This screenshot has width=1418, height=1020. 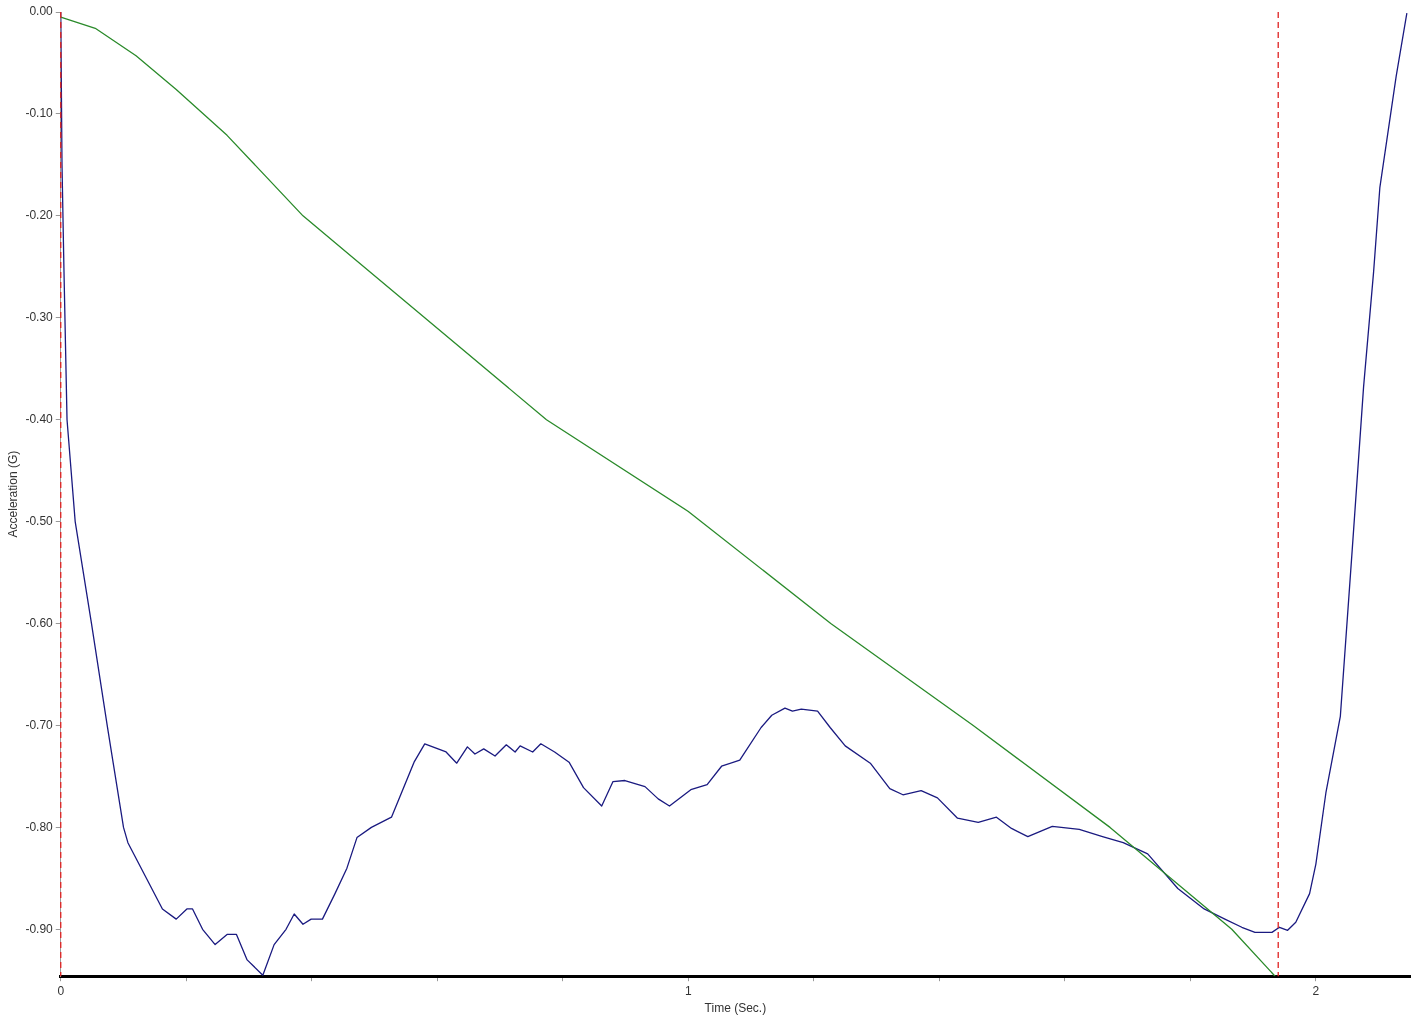 What do you see at coordinates (39, 520) in the screenshot?
I see `y-tick-label: -0.50` at bounding box center [39, 520].